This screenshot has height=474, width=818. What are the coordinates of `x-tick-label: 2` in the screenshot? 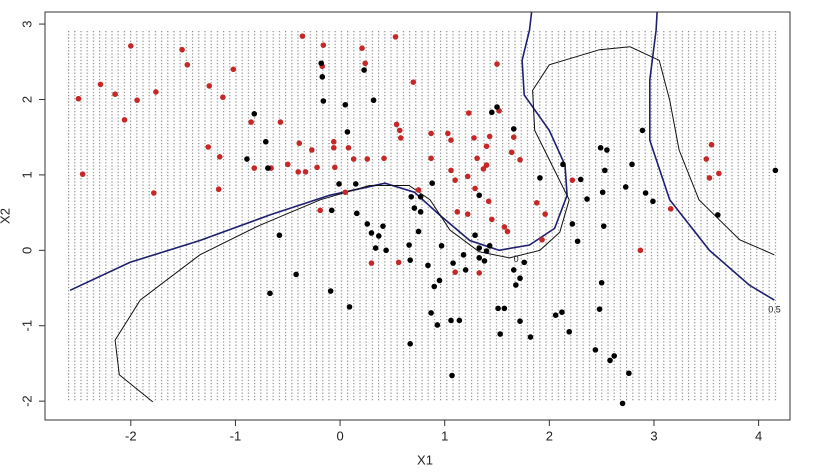 It's located at (549, 435).